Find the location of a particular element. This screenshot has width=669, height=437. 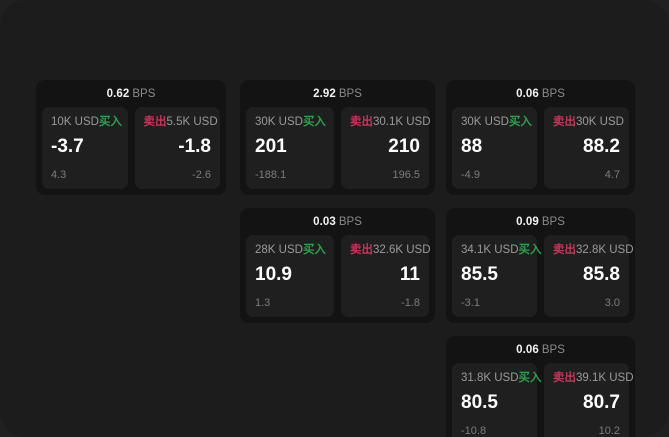

buy-panel-header: 10K USD 买入 is located at coordinates (86, 122).